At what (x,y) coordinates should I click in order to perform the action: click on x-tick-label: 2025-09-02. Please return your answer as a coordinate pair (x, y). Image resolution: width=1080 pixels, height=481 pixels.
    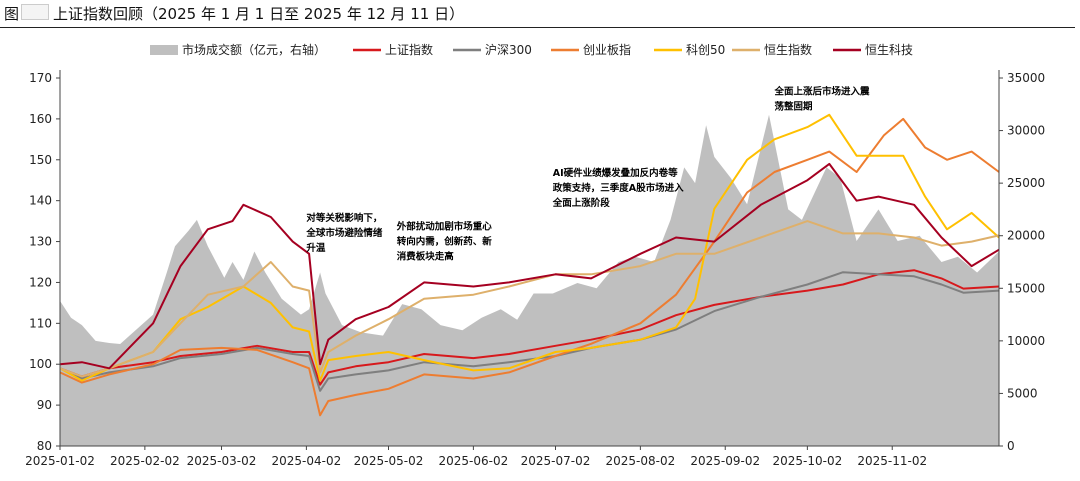
    Looking at the image, I should click on (725, 461).